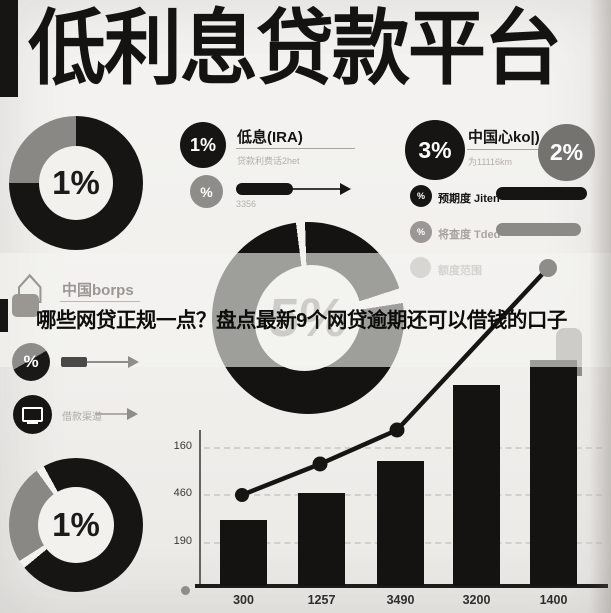  I want to click on legend-label-2: 将查度 Tded, so click(469, 235).